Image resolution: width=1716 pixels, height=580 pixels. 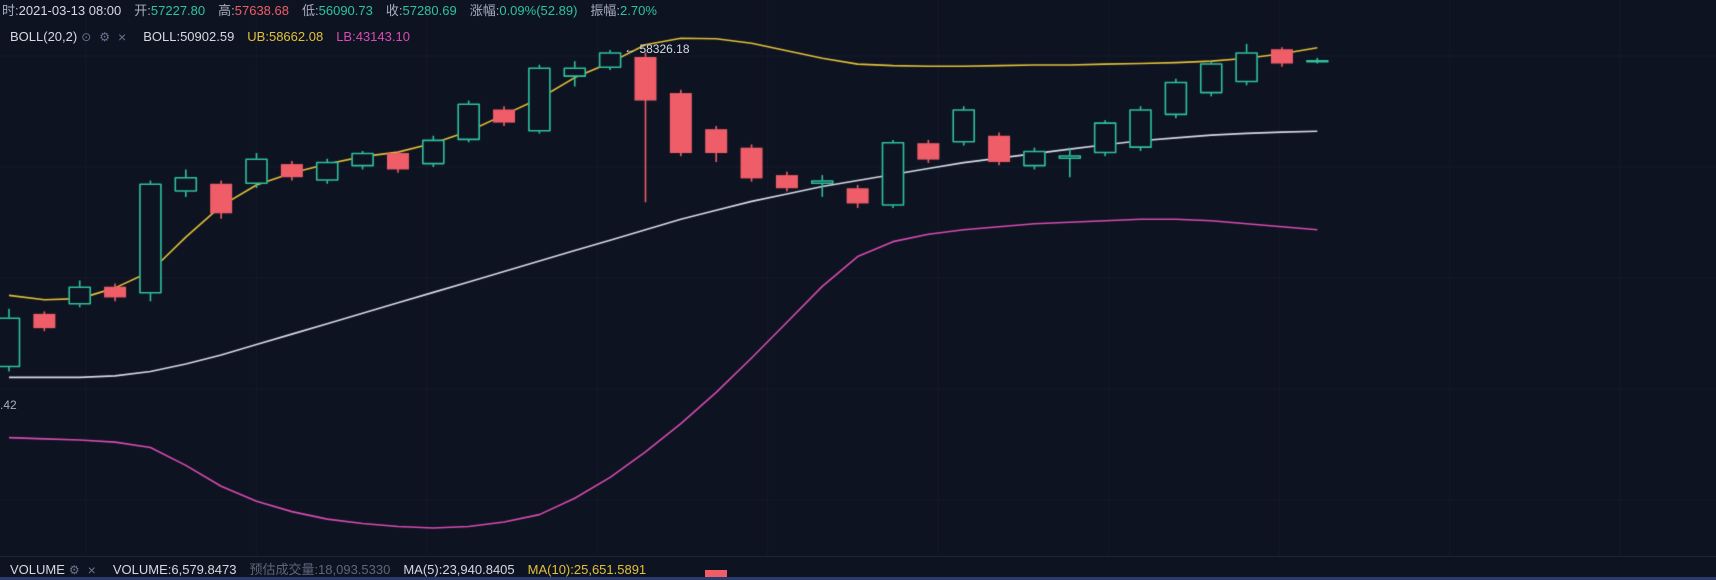 I want to click on low-field: 低: 56090.73, so click(x=337, y=11).